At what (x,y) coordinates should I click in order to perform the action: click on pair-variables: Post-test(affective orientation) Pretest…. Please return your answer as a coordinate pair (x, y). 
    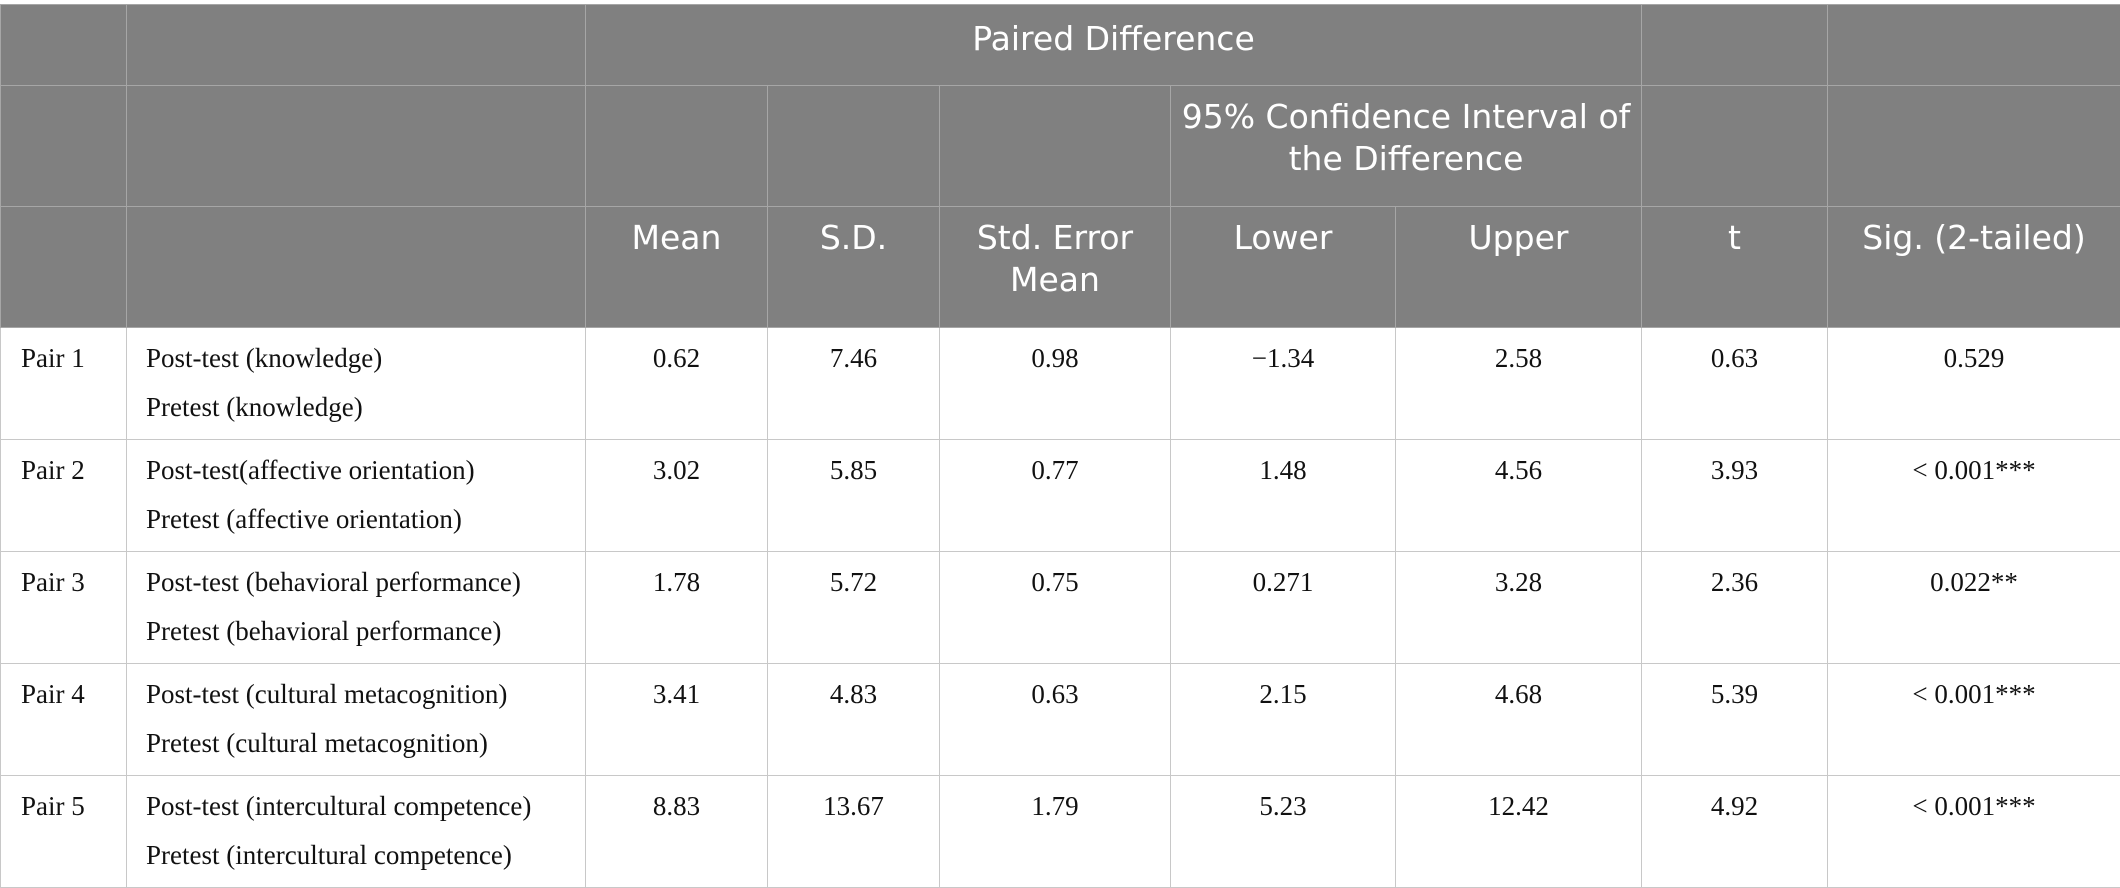
    Looking at the image, I should click on (356, 496).